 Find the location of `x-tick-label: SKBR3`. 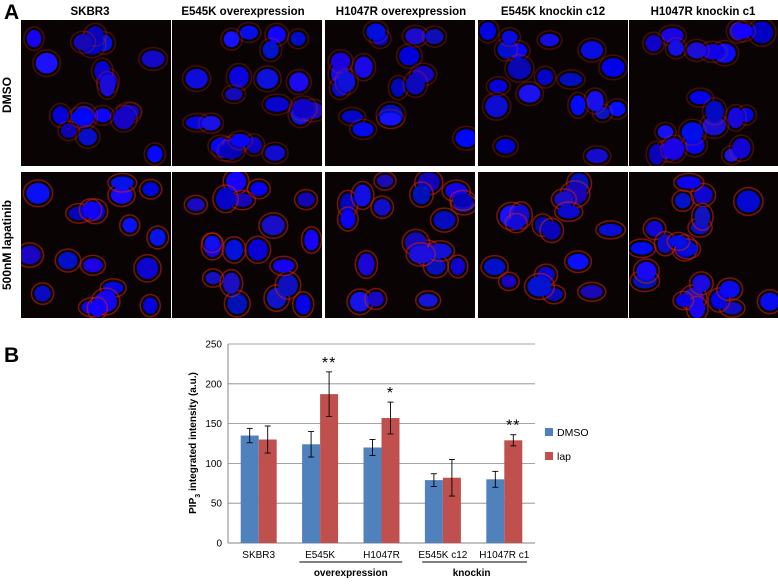

x-tick-label: SKBR3 is located at coordinates (258, 555).